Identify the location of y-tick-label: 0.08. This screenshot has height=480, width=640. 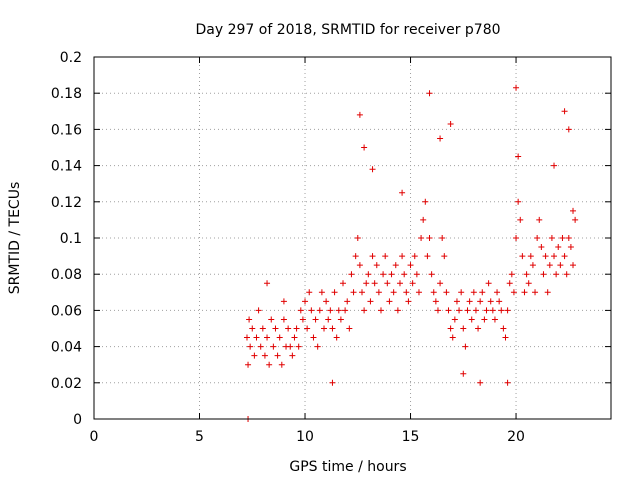
(66, 275).